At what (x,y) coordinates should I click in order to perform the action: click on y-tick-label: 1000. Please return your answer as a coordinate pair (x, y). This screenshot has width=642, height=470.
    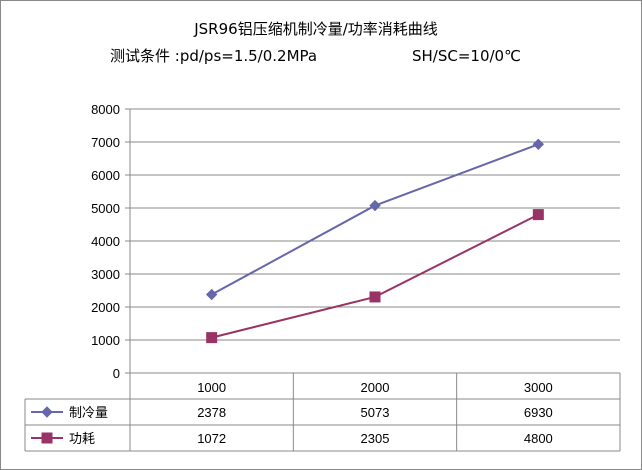
    Looking at the image, I should click on (105, 340).